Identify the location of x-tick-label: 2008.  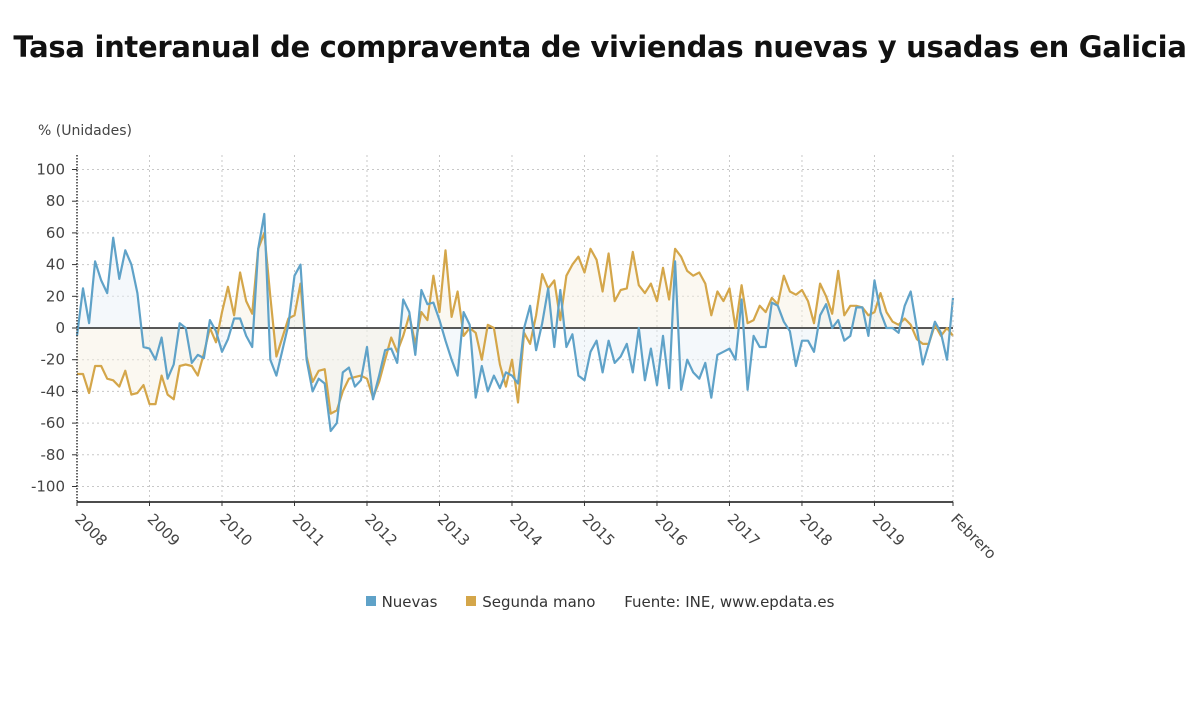
(91, 530).